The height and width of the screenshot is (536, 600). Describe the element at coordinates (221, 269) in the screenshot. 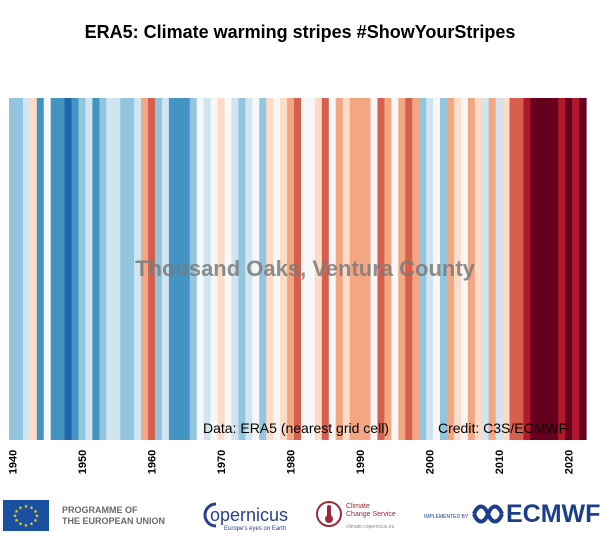

I see `stripe-1970` at that location.